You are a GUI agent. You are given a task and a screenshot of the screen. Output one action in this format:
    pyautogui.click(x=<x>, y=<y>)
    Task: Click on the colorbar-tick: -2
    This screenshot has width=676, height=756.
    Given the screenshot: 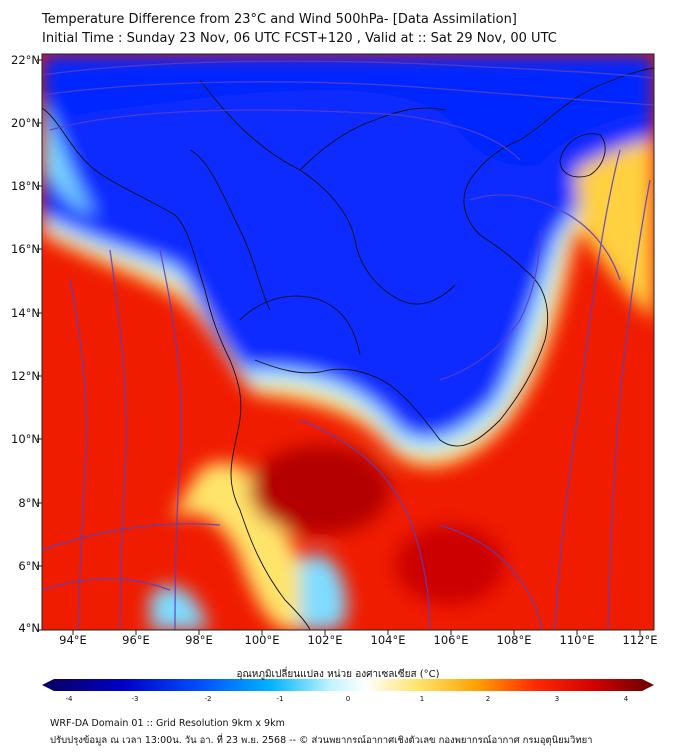 What is the action you would take?
    pyautogui.click(x=208, y=699)
    